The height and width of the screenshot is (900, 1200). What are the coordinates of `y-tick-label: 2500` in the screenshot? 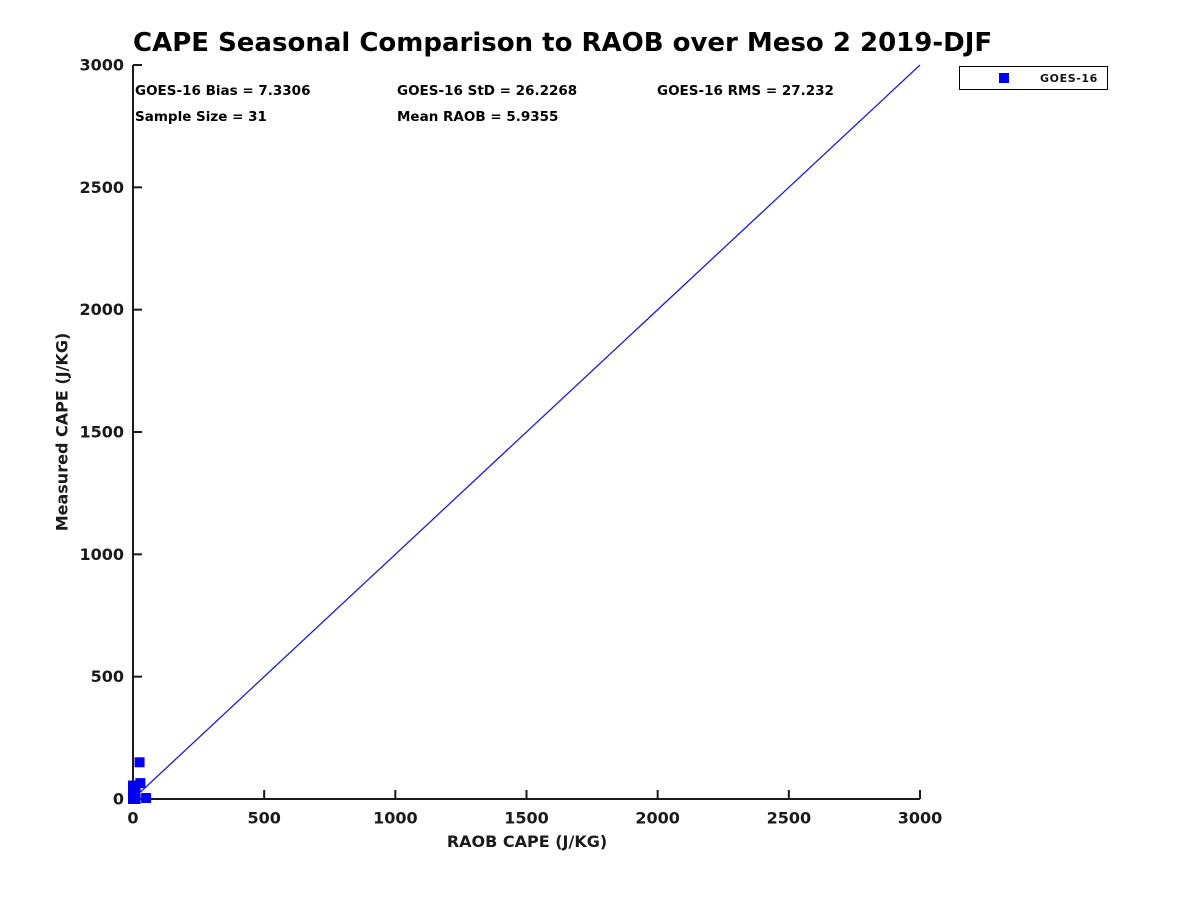 It's located at (101, 187).